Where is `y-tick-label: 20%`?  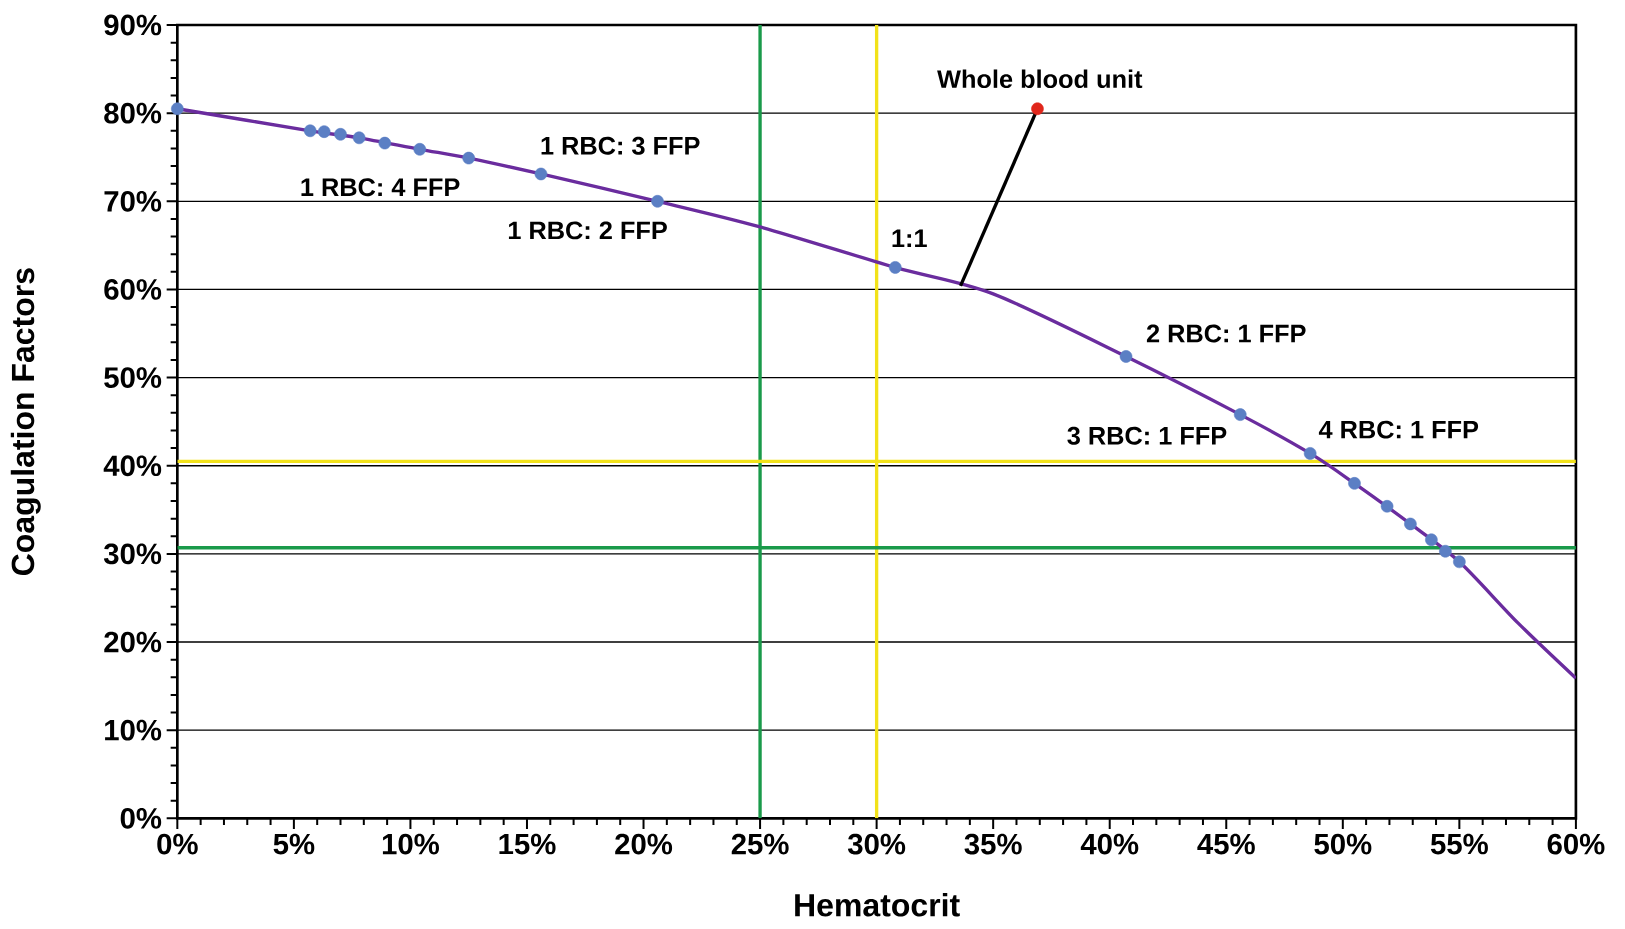 y-tick-label: 20% is located at coordinates (133, 642).